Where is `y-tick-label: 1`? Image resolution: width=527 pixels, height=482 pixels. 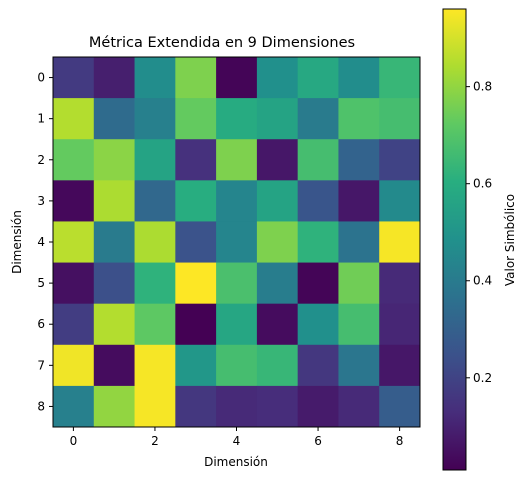 y-tick-label: 1 is located at coordinates (41, 119).